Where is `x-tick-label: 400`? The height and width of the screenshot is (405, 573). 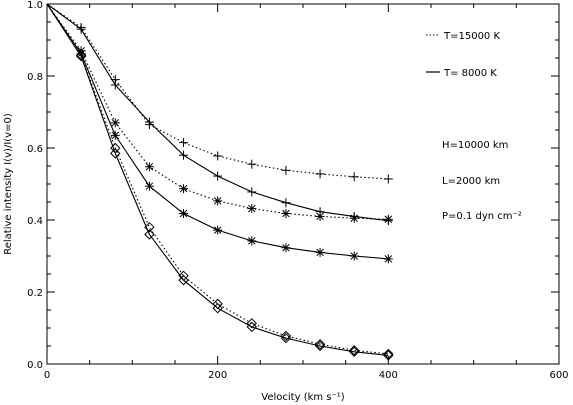
x-tick-label: 400 is located at coordinates (388, 375).